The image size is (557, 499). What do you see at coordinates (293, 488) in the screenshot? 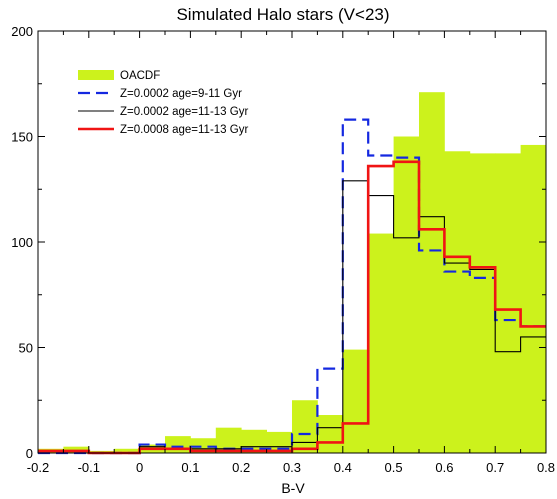
I see `x-axis-label: B-V` at bounding box center [293, 488].